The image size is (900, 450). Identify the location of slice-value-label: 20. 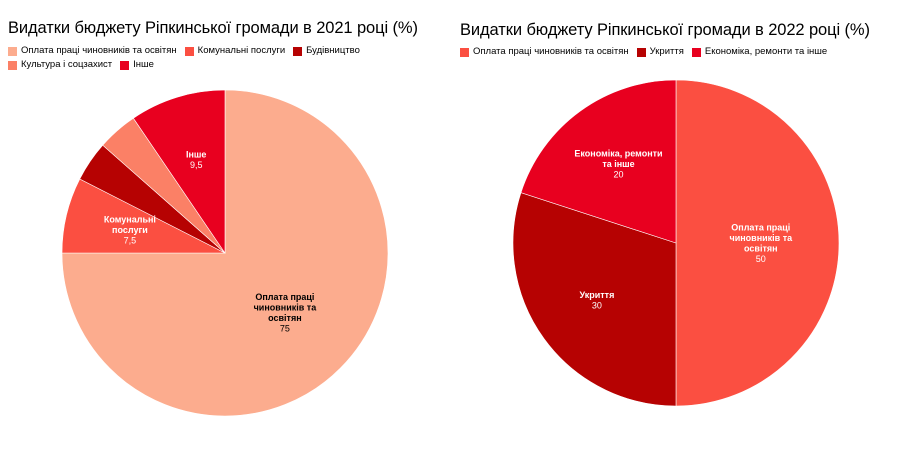
(618, 174).